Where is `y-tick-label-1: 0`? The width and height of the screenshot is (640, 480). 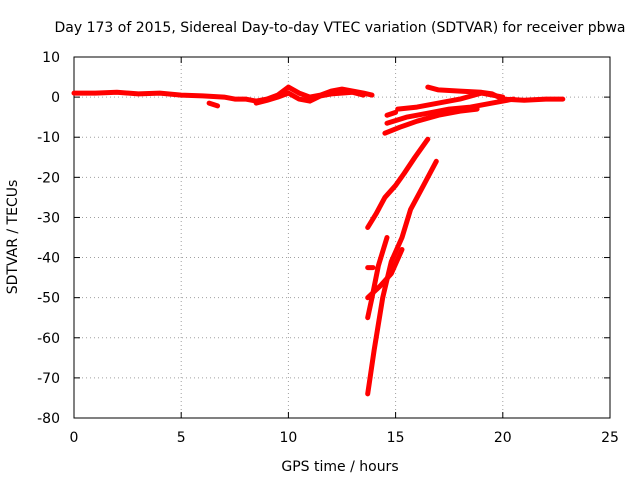 y-tick-label-1: 0 is located at coordinates (55, 98).